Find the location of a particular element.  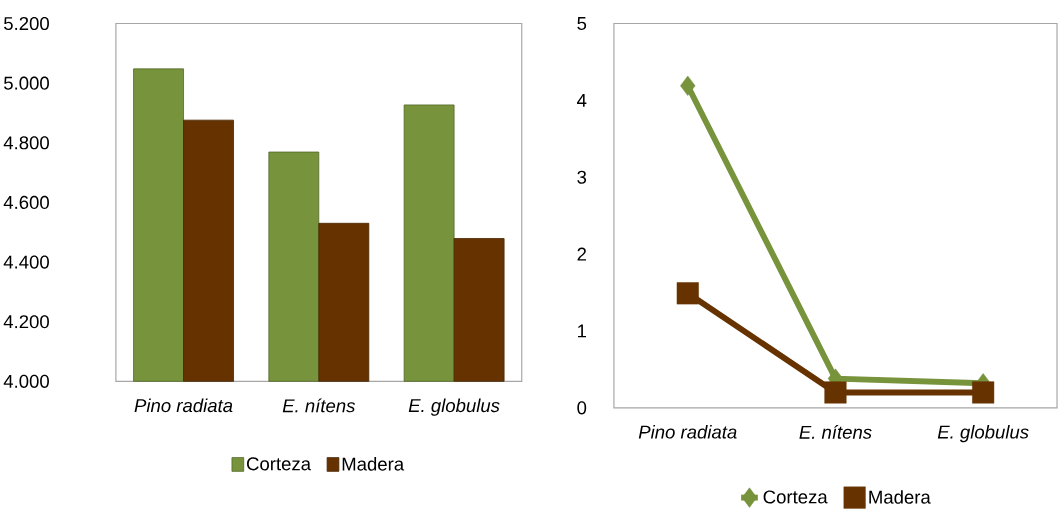

y-tick-label: 2 is located at coordinates (581, 254).